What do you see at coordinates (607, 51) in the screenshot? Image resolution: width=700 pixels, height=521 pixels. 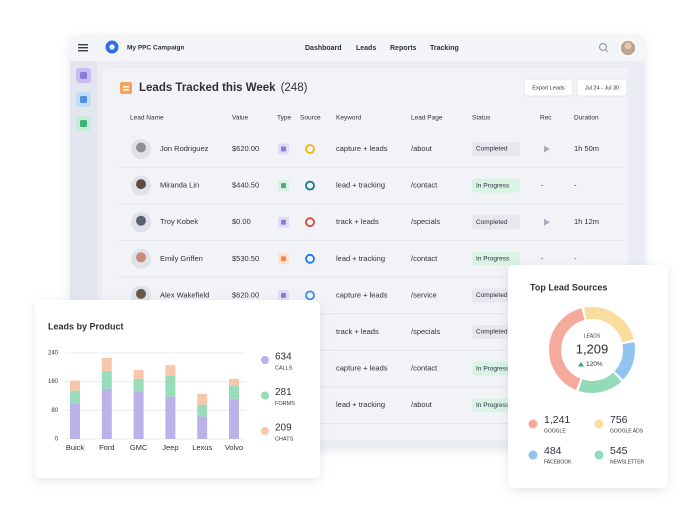 I see `search-handle` at bounding box center [607, 51].